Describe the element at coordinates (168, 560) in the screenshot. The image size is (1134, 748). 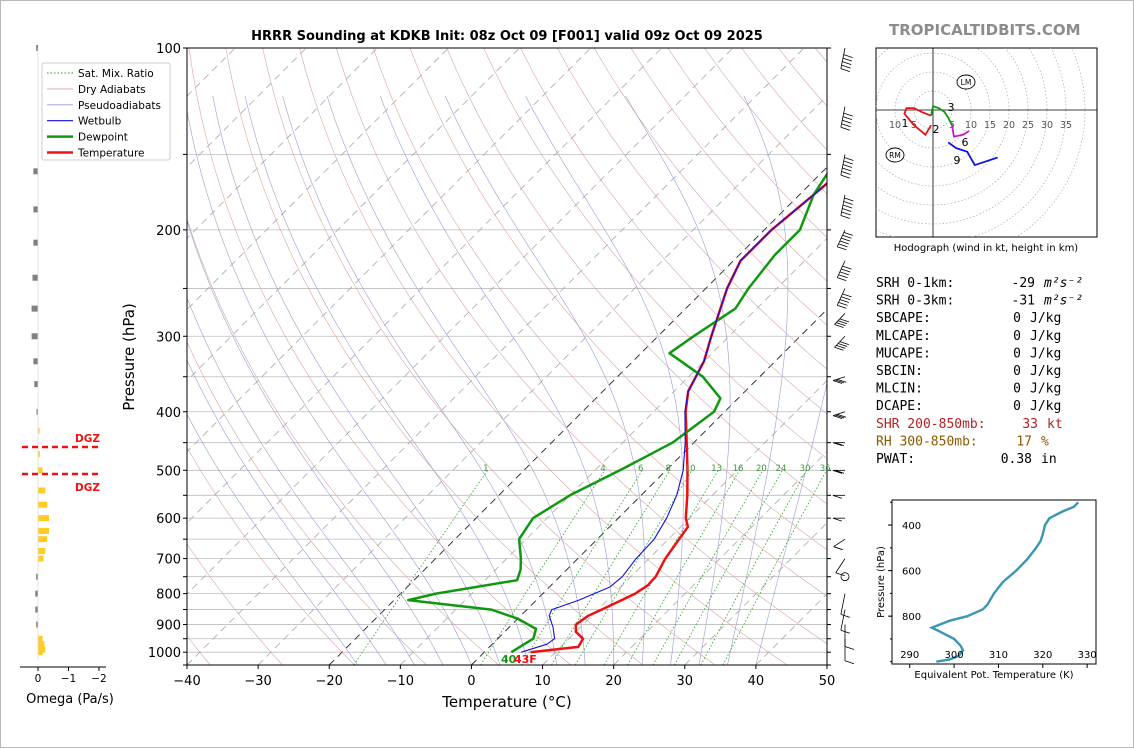
I see `y-tick-label: 700` at that location.